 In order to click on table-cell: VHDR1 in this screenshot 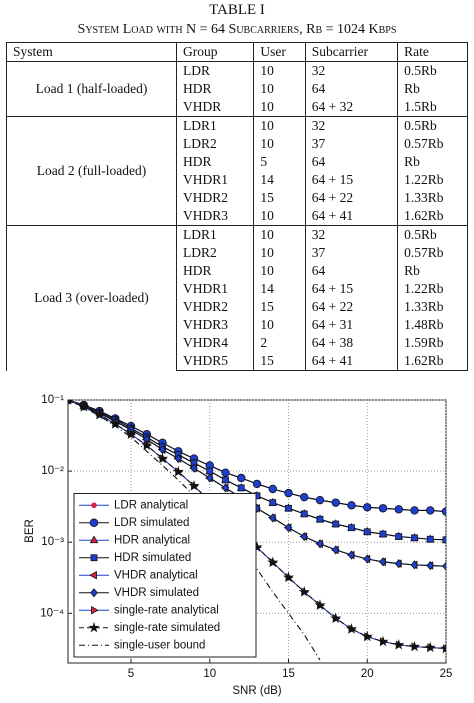, I will do `click(215, 289)`.